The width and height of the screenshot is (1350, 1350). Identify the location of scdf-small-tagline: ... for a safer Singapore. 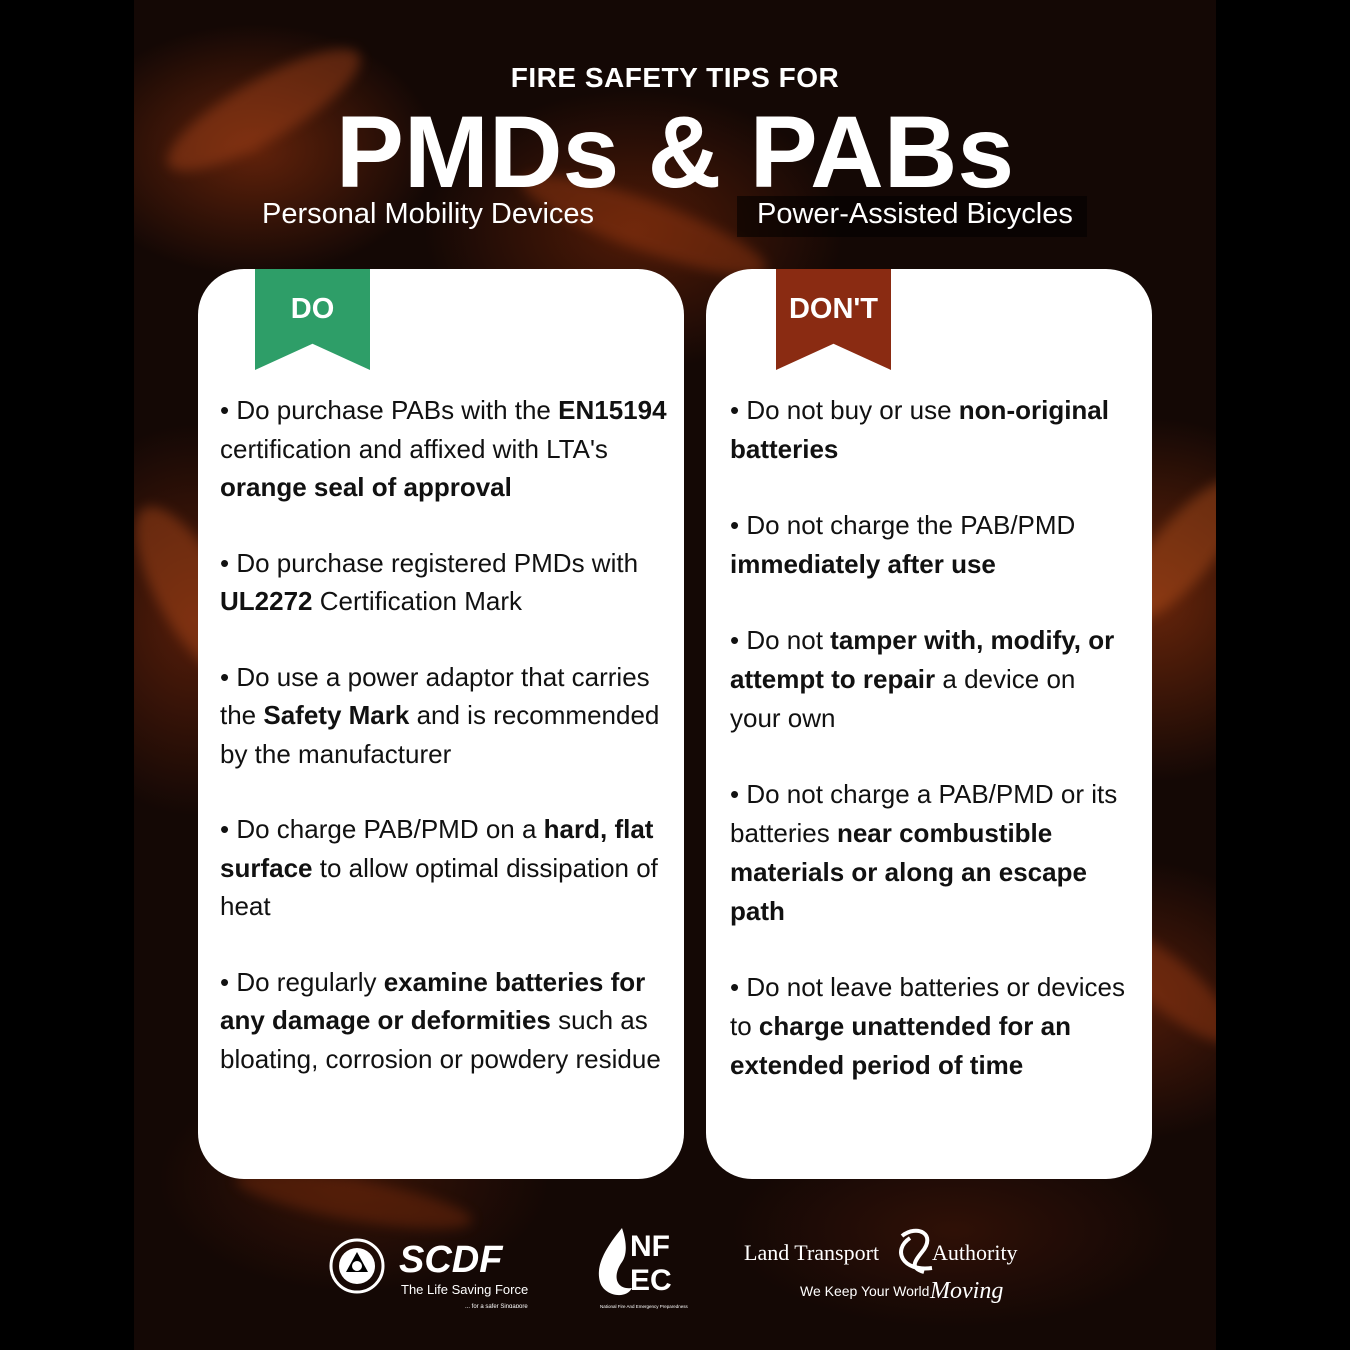
(496, 1306).